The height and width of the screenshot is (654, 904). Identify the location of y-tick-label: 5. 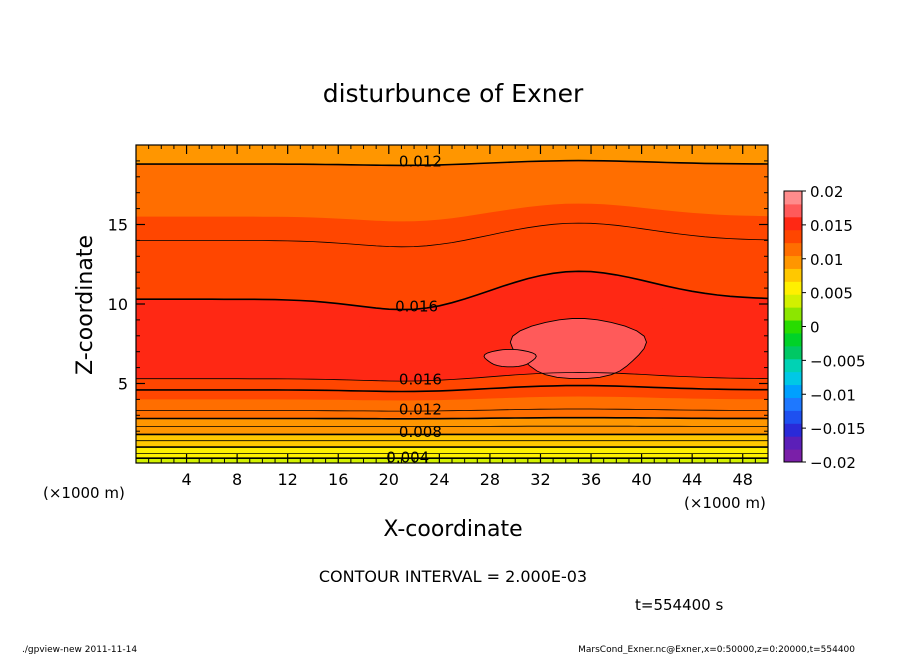
(123, 384).